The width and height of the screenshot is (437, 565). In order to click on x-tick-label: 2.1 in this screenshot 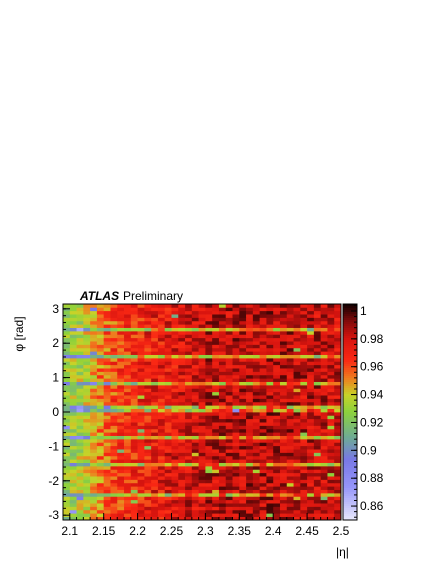, I will do `click(69, 531)`.